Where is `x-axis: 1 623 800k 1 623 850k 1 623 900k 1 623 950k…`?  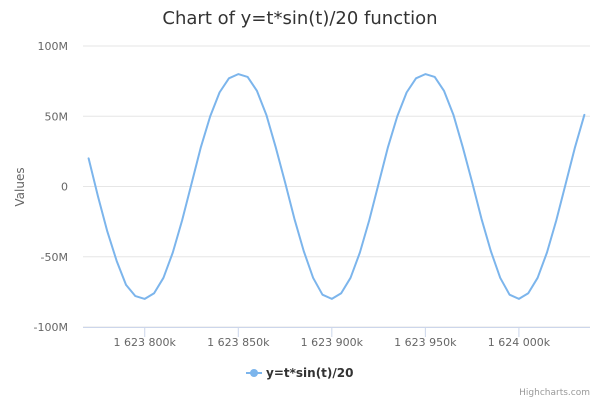
x-axis: 1 623 800k 1 623 850k 1 623 900k 1 623 950k… is located at coordinates (336, 338).